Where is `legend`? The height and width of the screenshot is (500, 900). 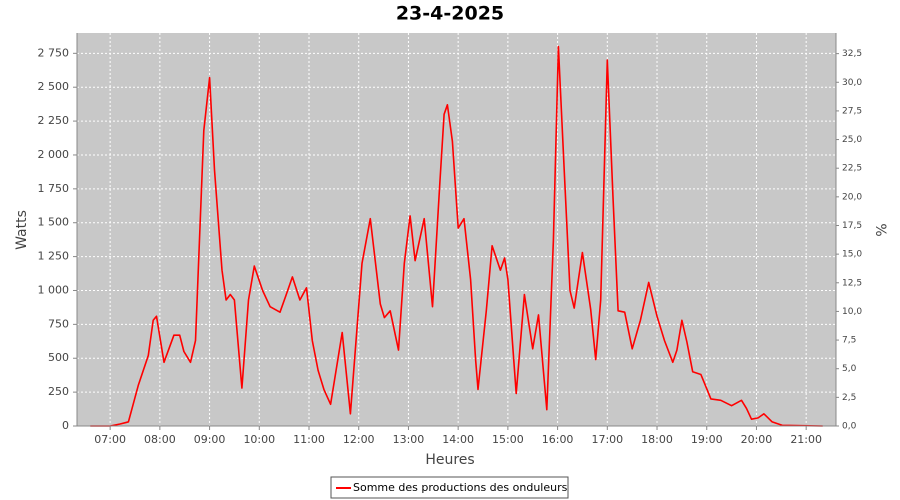 legend is located at coordinates (449, 487).